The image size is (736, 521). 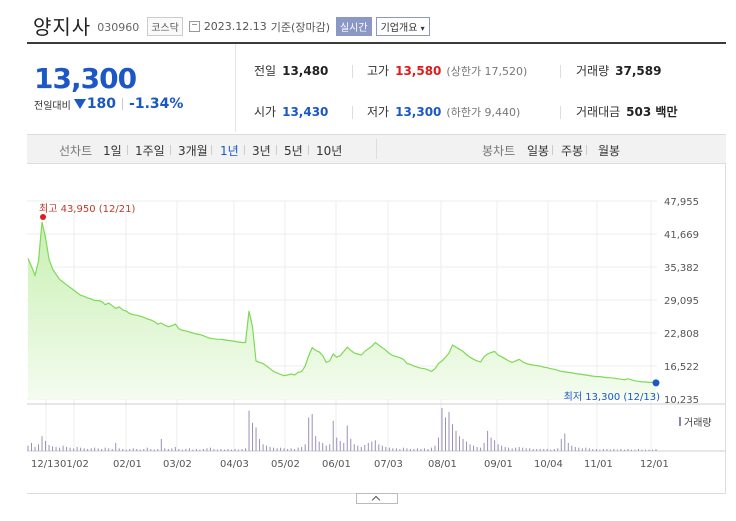 I want to click on stat-label: 거래대금, so click(x=598, y=112).